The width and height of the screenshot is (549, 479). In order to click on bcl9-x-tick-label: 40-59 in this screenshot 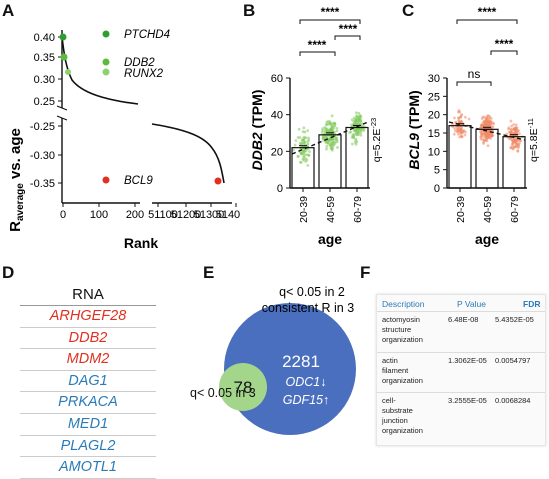, I will do `click(488, 209)`.